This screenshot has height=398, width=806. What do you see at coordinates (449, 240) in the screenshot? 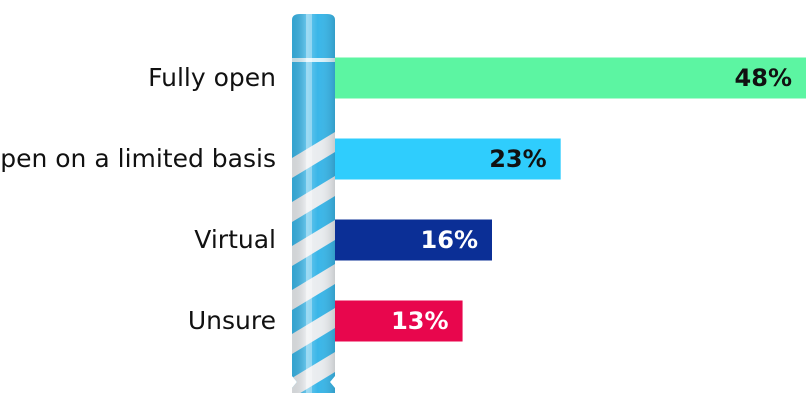
I see `value-label: 16%` at bounding box center [449, 240].